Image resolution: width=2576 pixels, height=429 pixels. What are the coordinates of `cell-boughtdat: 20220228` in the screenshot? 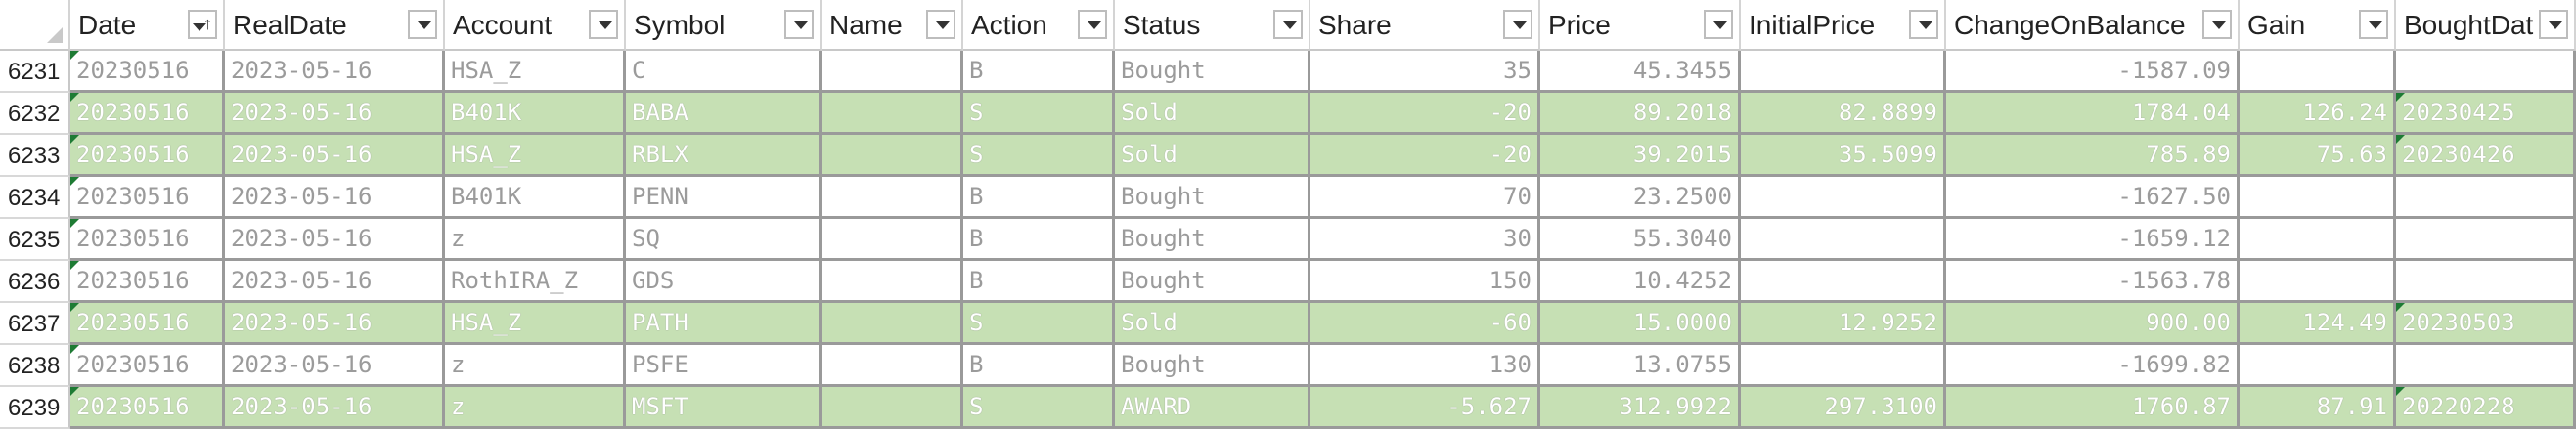 It's located at (2486, 408).